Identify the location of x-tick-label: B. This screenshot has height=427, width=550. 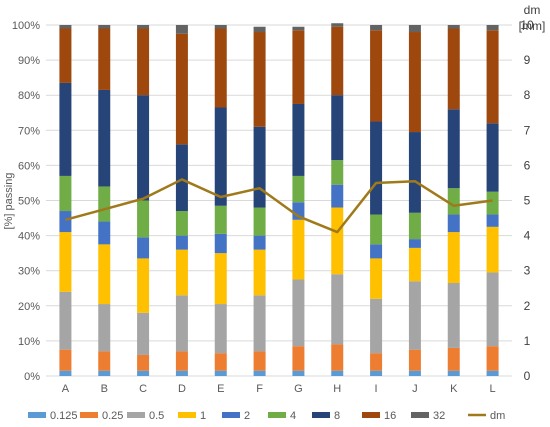
(104, 389).